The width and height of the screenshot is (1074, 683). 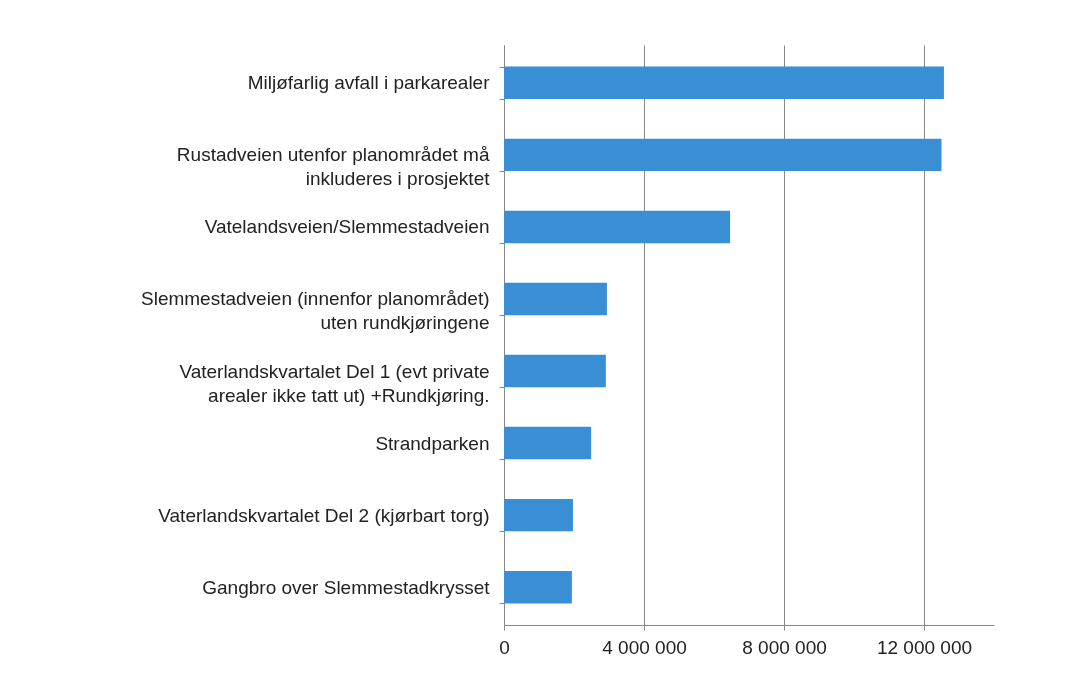 What do you see at coordinates (333, 167) in the screenshot?
I see `y-tick-label: Rustadveien utenfor planområdet må inkluderes i prosjektet` at bounding box center [333, 167].